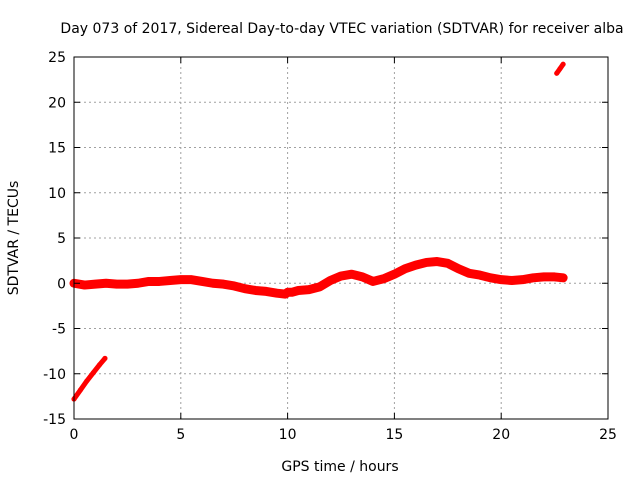 Image resolution: width=640 pixels, height=480 pixels. What do you see at coordinates (14, 238) in the screenshot?
I see `y-axis-label: SDTVAR / TECUs` at bounding box center [14, 238].